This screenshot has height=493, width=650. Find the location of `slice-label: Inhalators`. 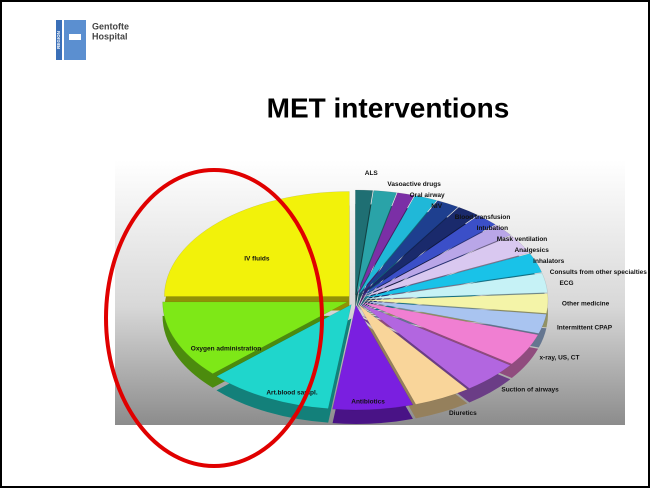

slice-label: Inhalators is located at coordinates (548, 261).